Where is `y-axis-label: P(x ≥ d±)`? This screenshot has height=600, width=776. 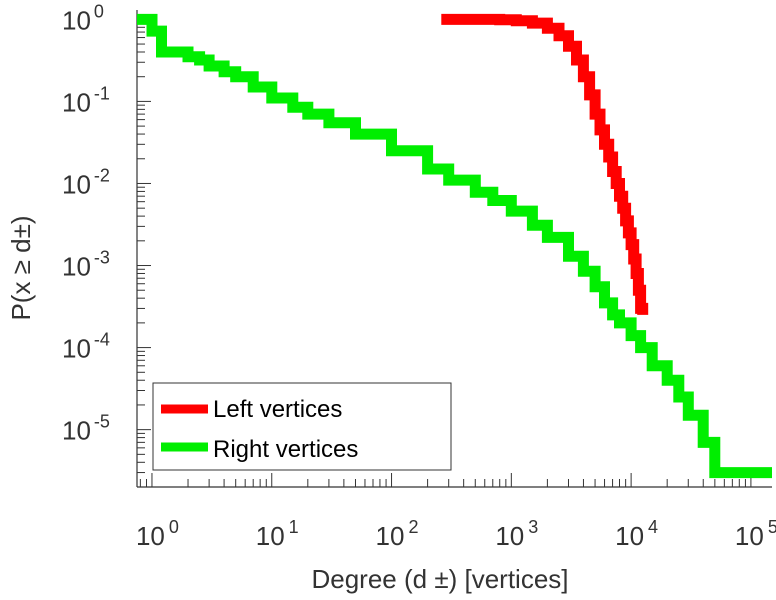 y-axis-label: P(x ≥ d±) is located at coordinates (21, 267).